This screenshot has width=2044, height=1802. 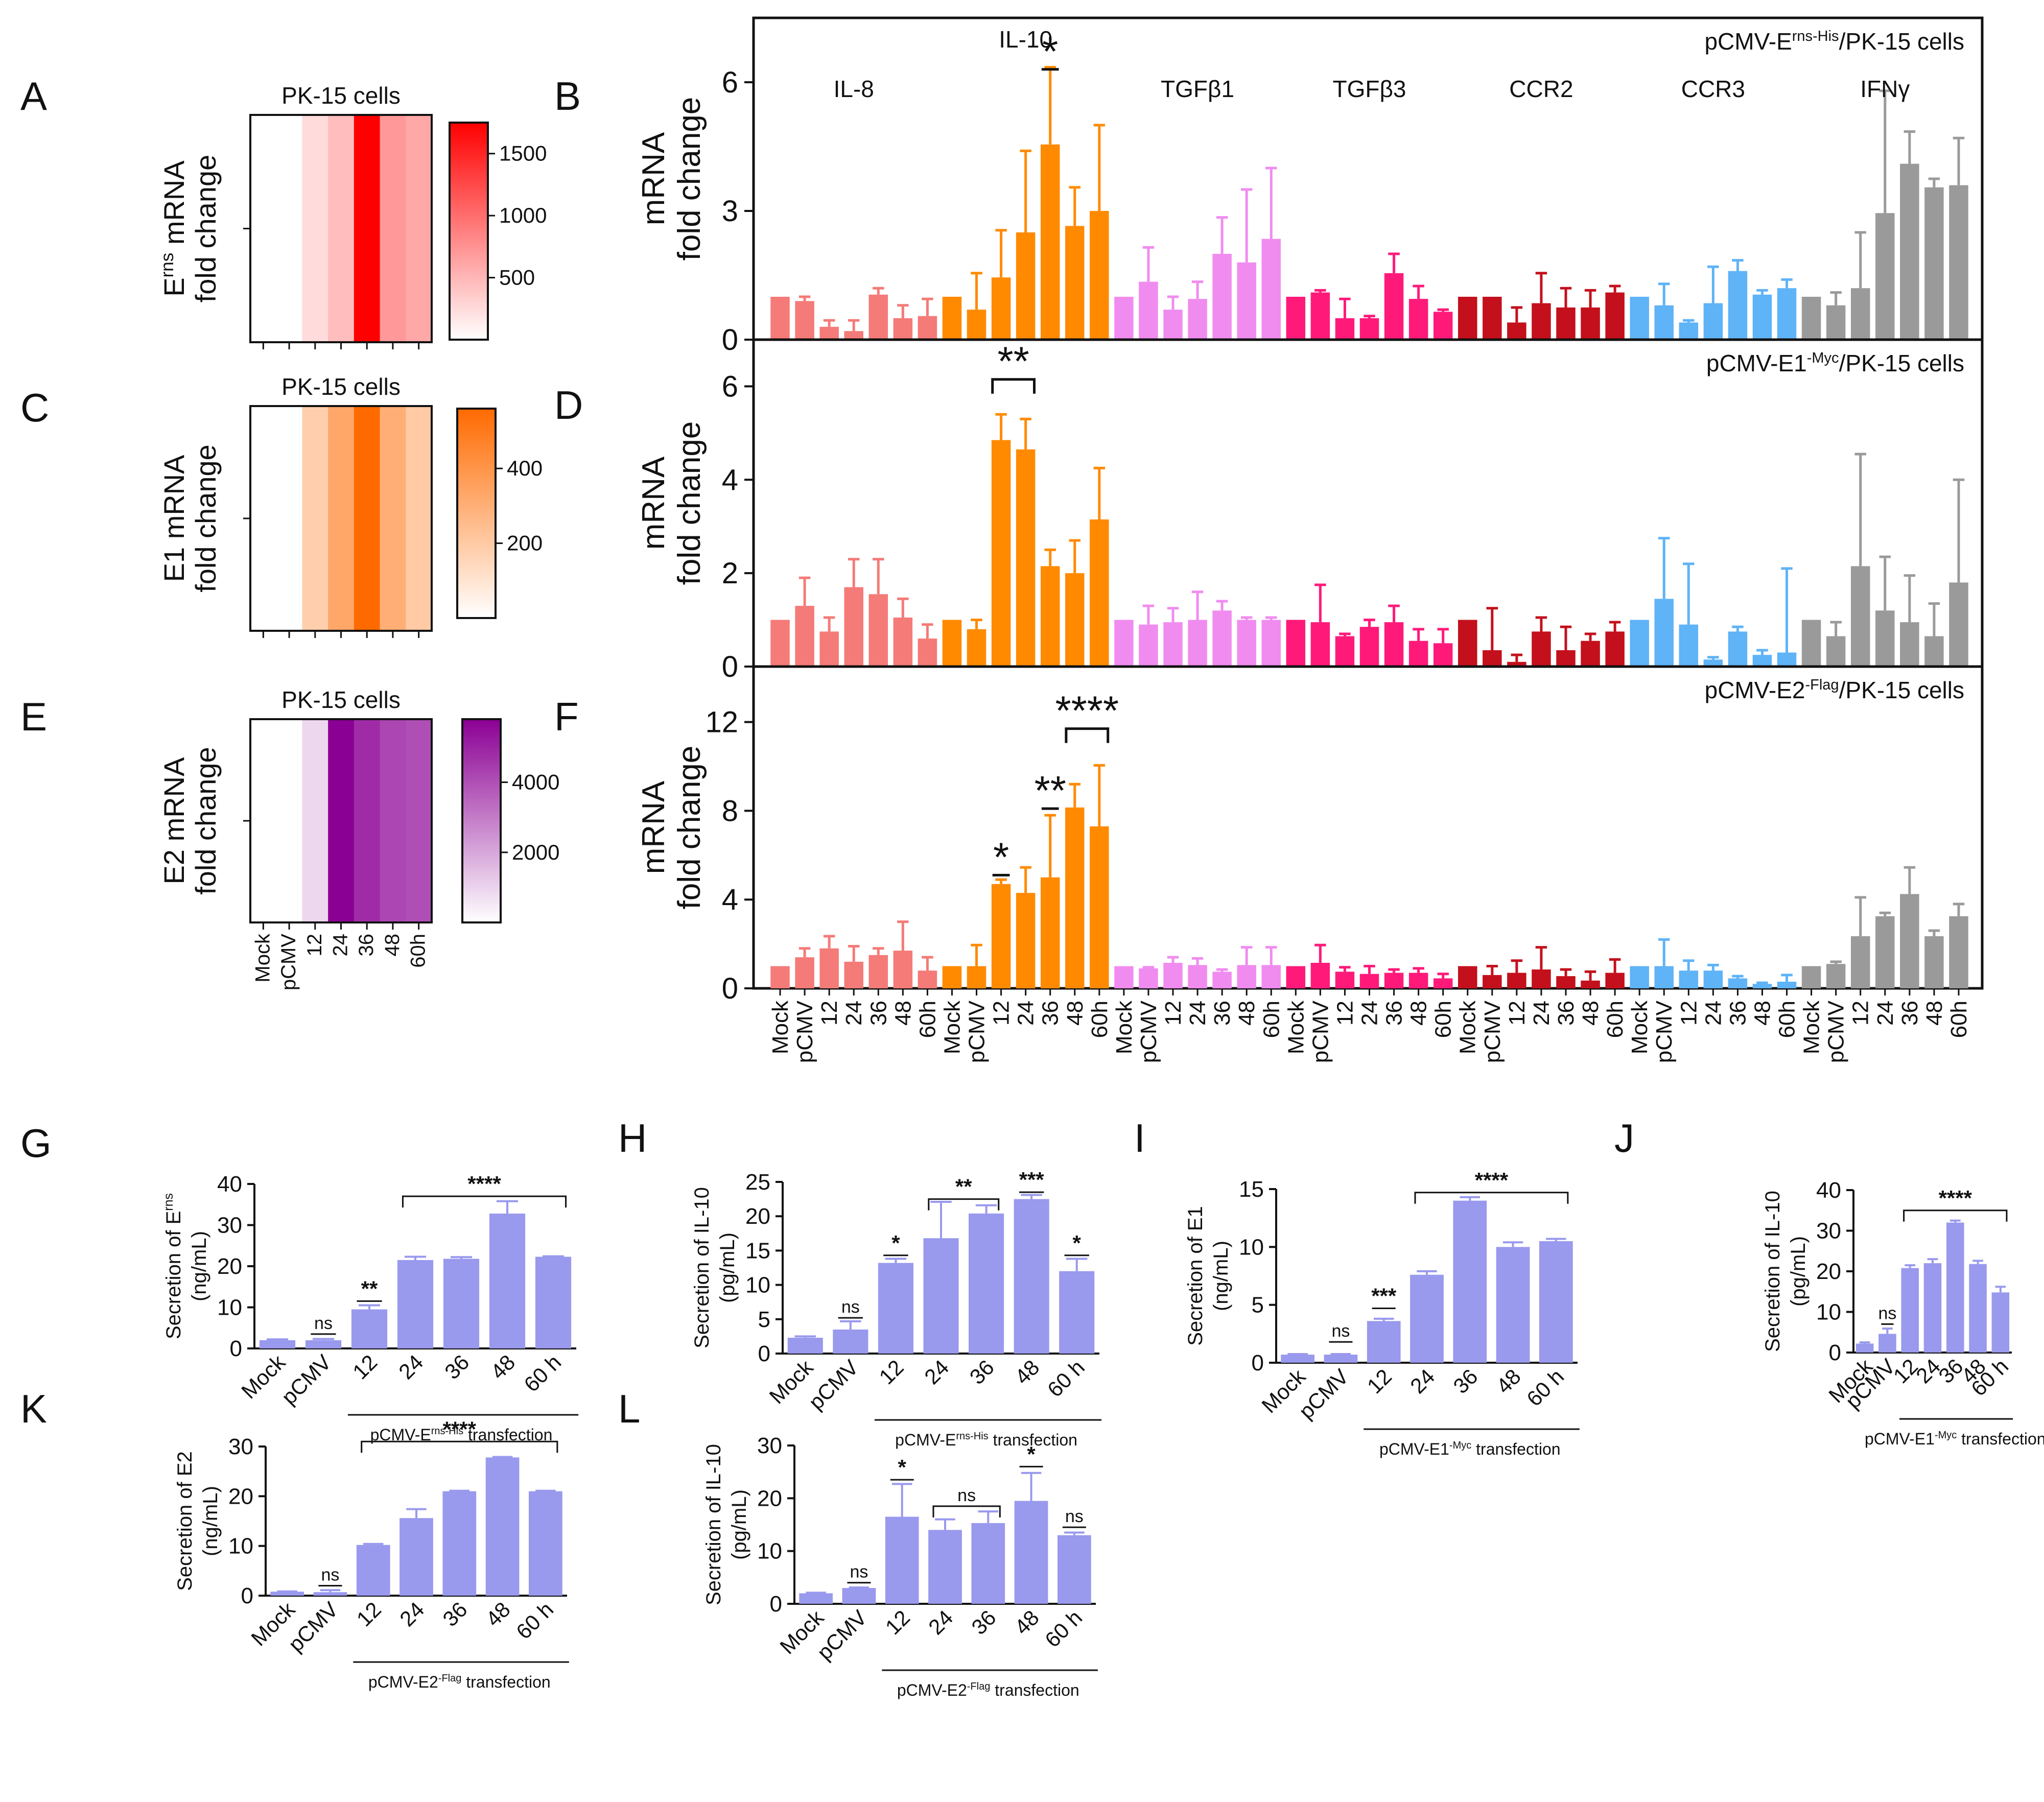 What do you see at coordinates (173, 228) in the screenshot?
I see `heatmap-ylabel: Erns mRNA` at bounding box center [173, 228].